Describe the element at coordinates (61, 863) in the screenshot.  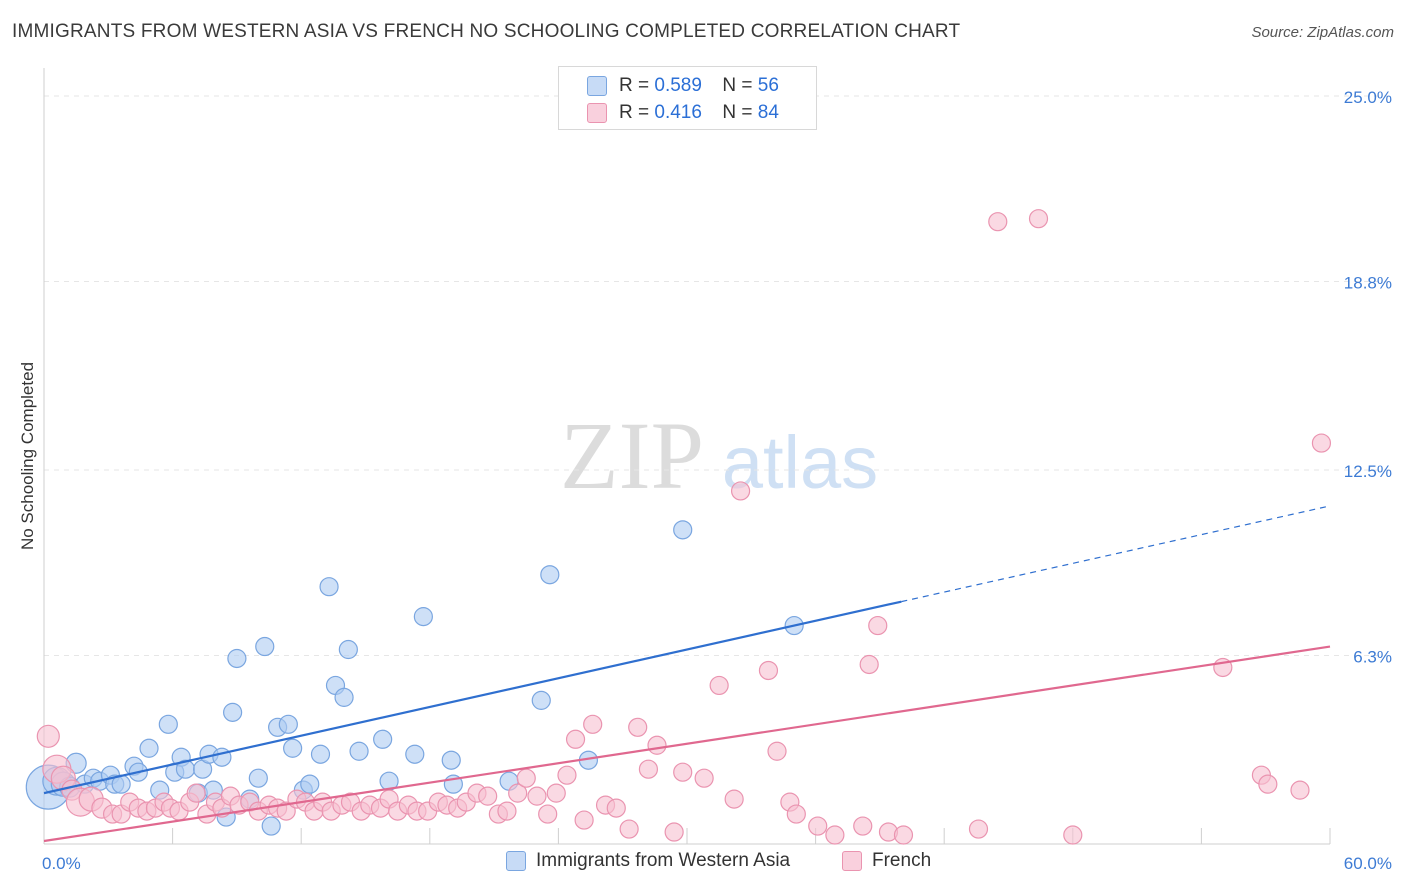
I see `x-tick-label-0: 0.0%` at that location.